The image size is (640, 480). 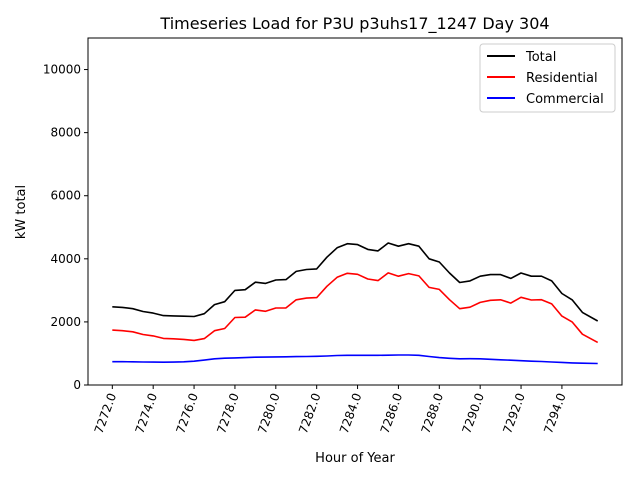 I want to click on y-tick-label: 8000, so click(x=65, y=133).